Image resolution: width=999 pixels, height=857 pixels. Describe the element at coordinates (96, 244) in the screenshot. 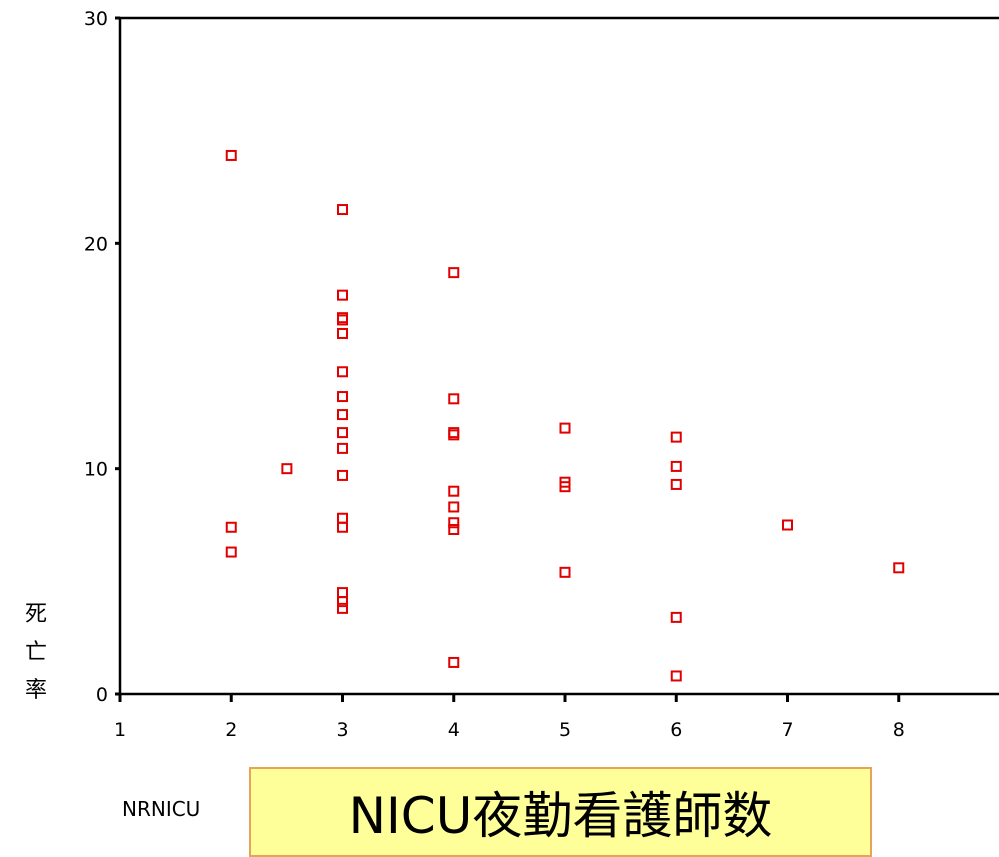

I see `y-tick-label: 20` at that location.